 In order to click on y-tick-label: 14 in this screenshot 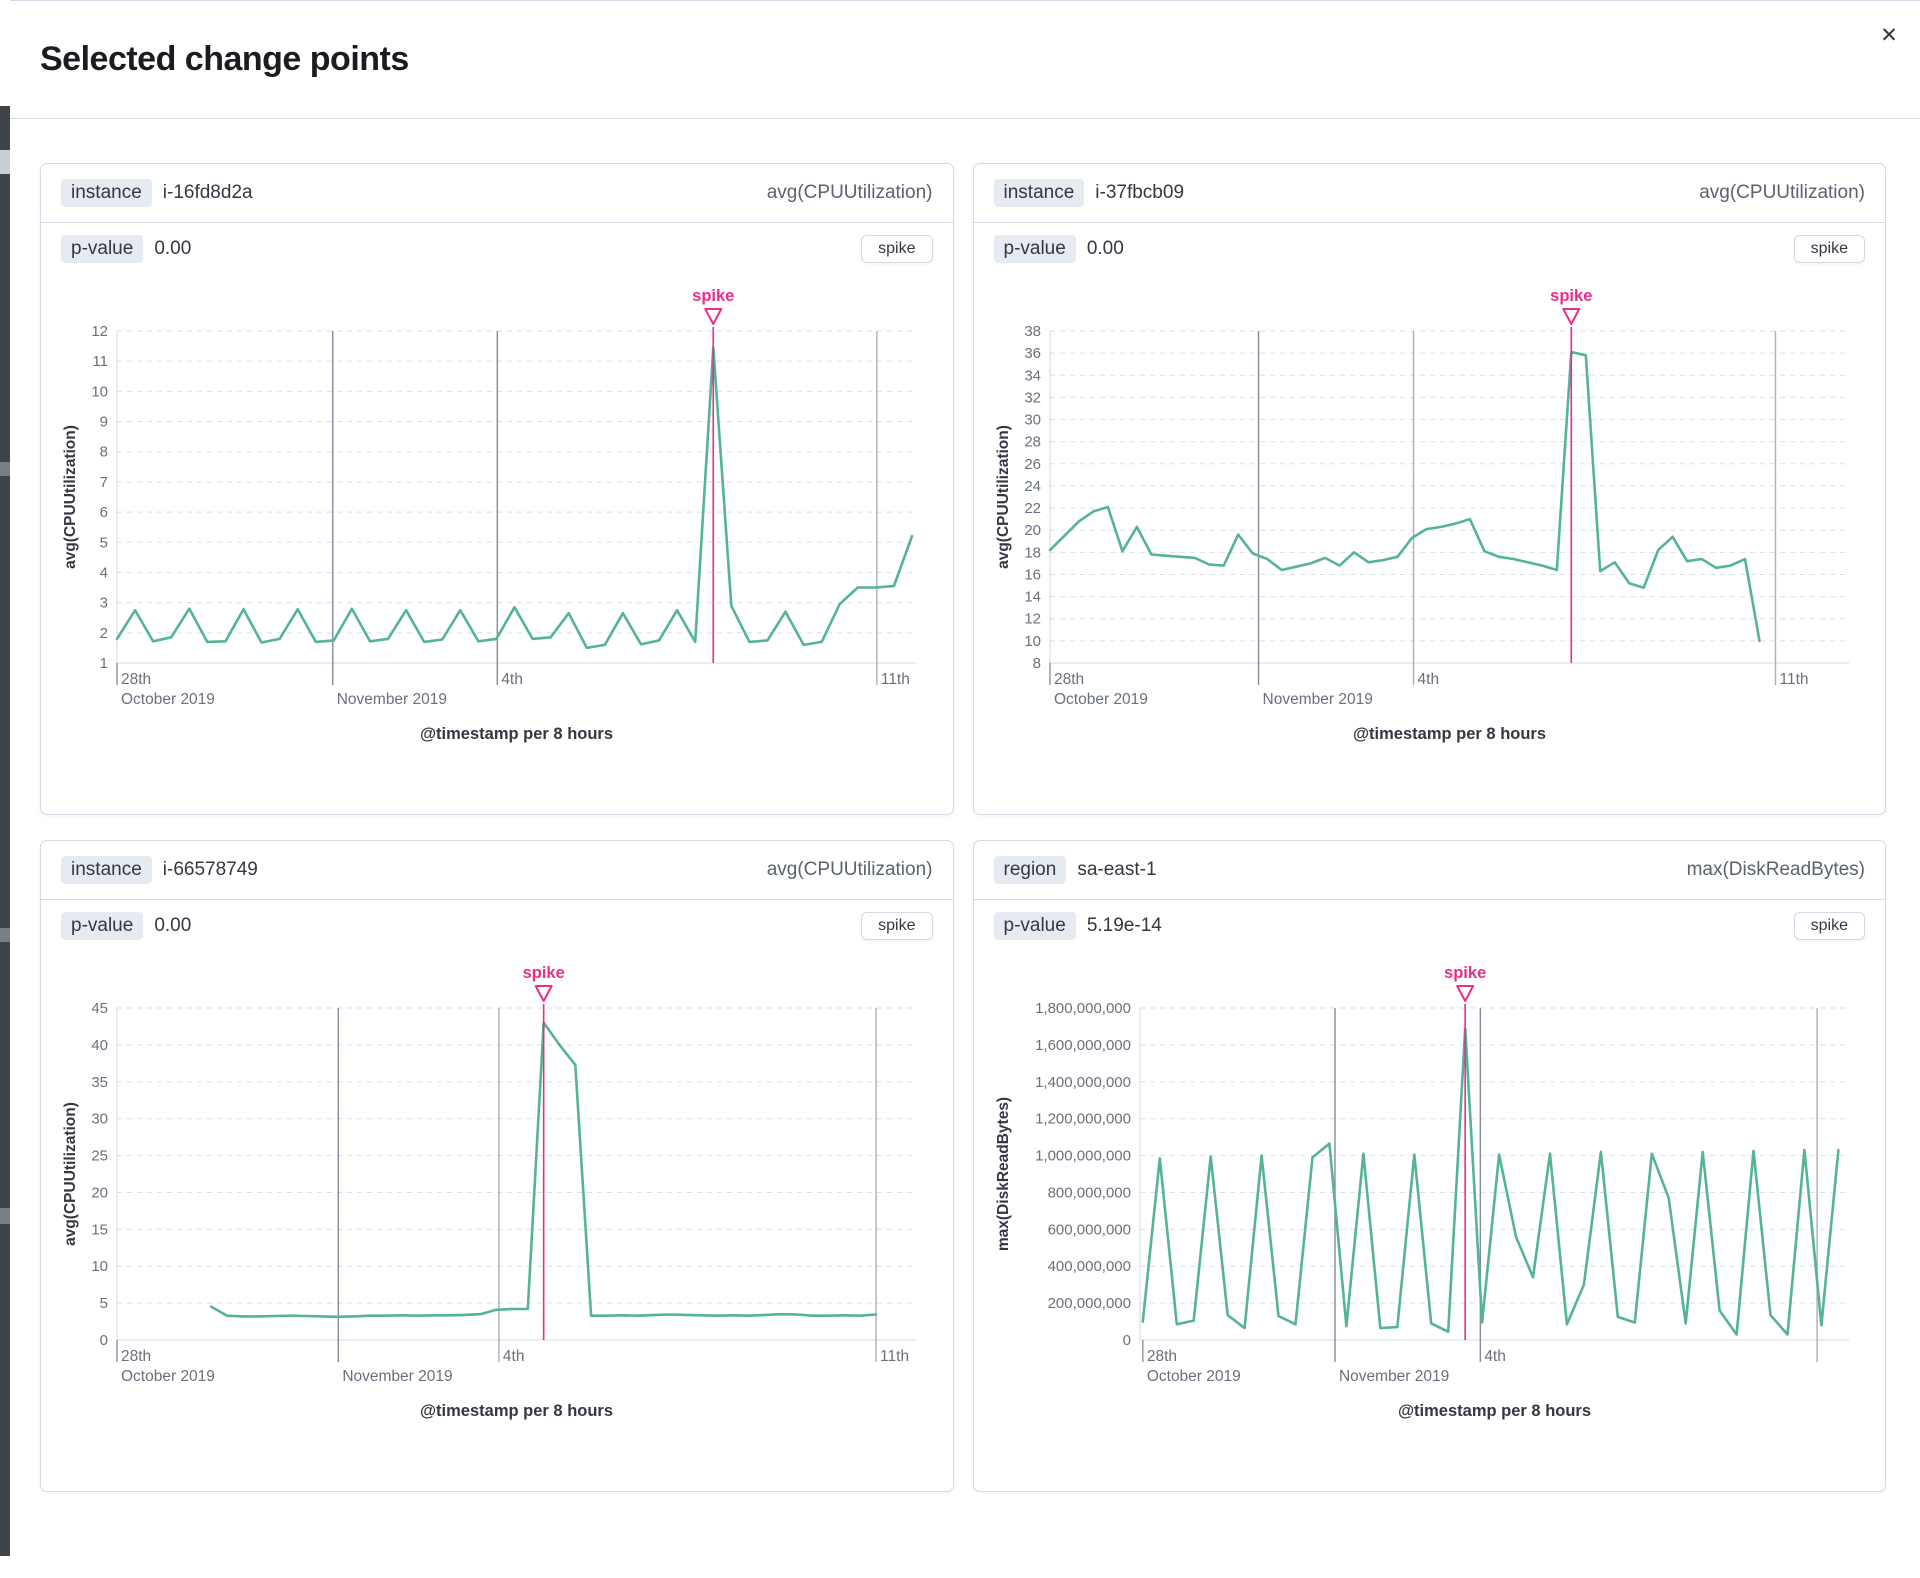, I will do `click(1032, 597)`.